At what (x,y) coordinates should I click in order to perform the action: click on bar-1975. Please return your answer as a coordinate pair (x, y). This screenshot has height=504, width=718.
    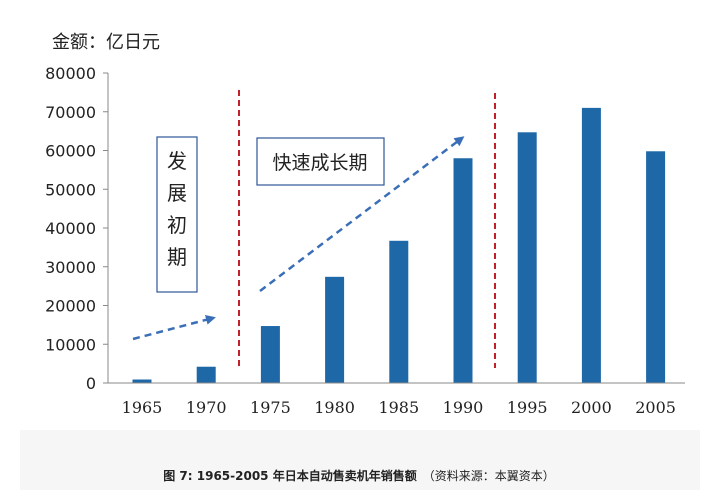
    Looking at the image, I should click on (270, 354).